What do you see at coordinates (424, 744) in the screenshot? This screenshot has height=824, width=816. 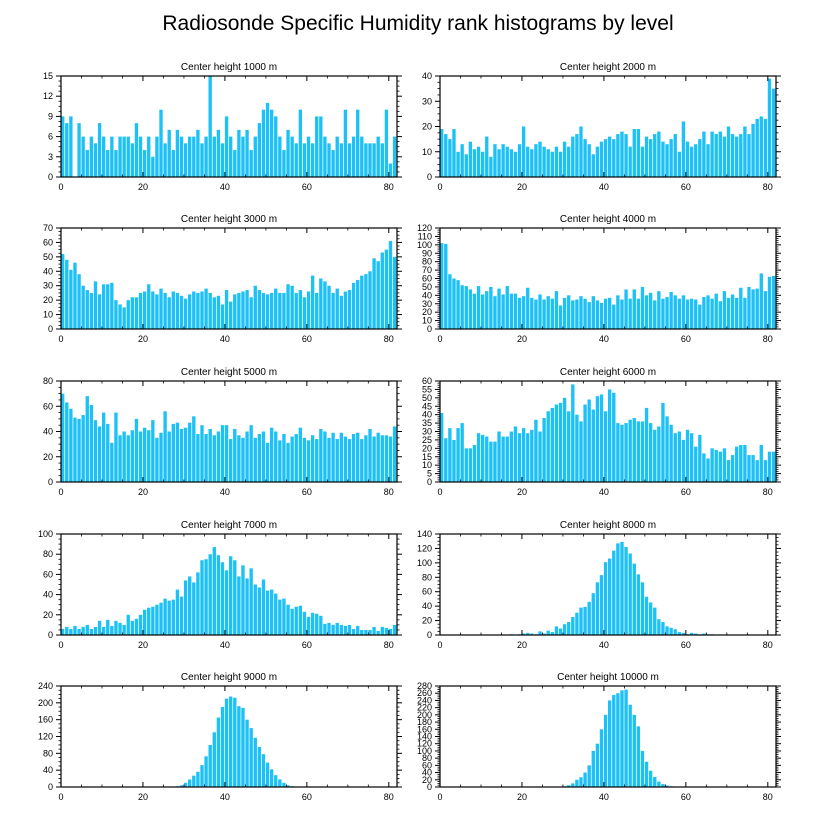 I see `y-tick-label: 120` at bounding box center [424, 744].